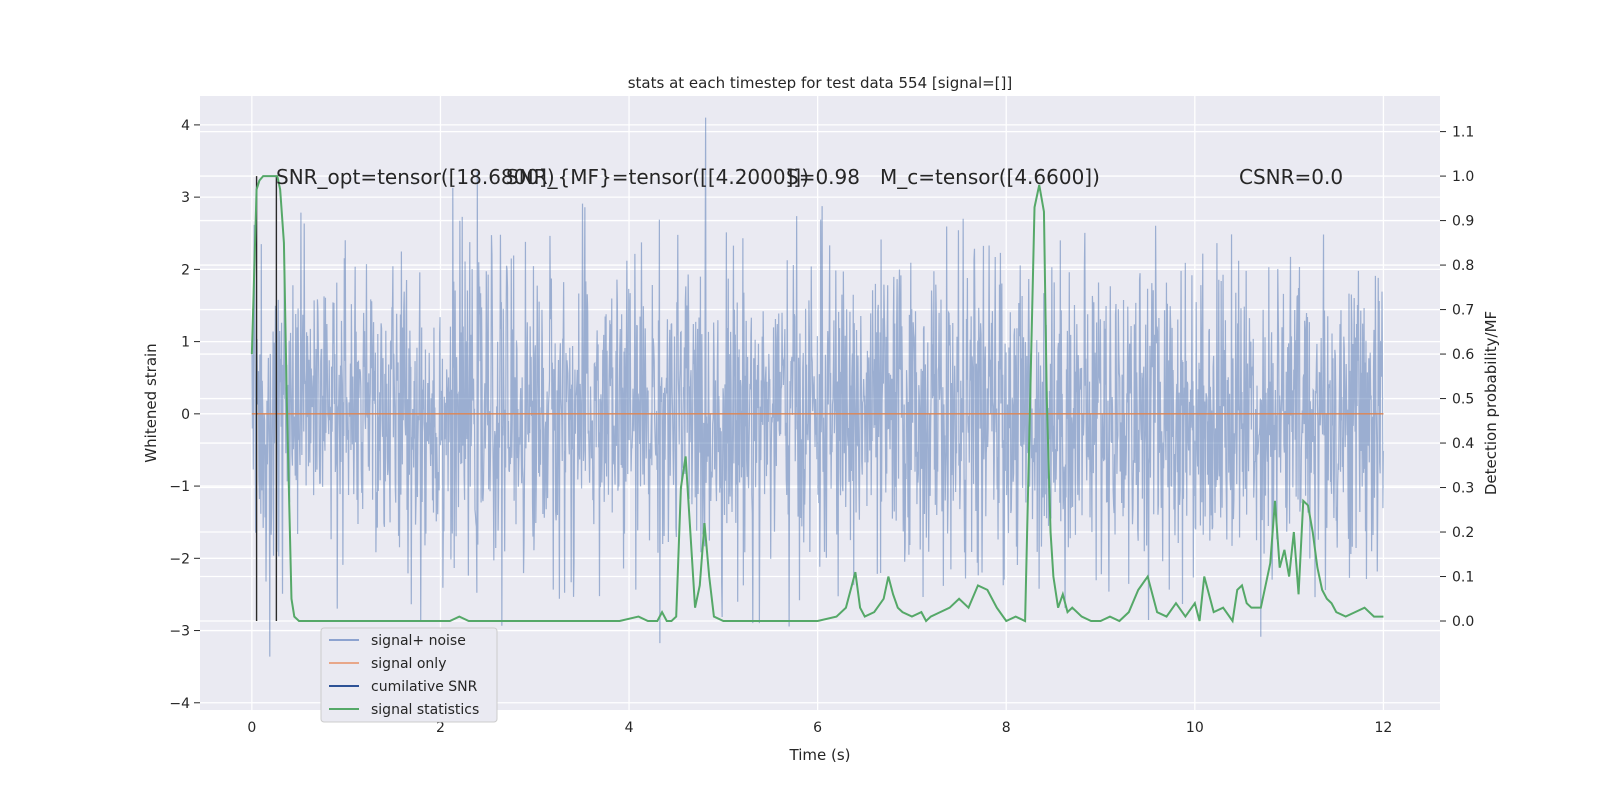 Image resolution: width=1600 pixels, height=804 pixels. What do you see at coordinates (251, 728) in the screenshot?
I see `x-tick-label: 0` at bounding box center [251, 728].